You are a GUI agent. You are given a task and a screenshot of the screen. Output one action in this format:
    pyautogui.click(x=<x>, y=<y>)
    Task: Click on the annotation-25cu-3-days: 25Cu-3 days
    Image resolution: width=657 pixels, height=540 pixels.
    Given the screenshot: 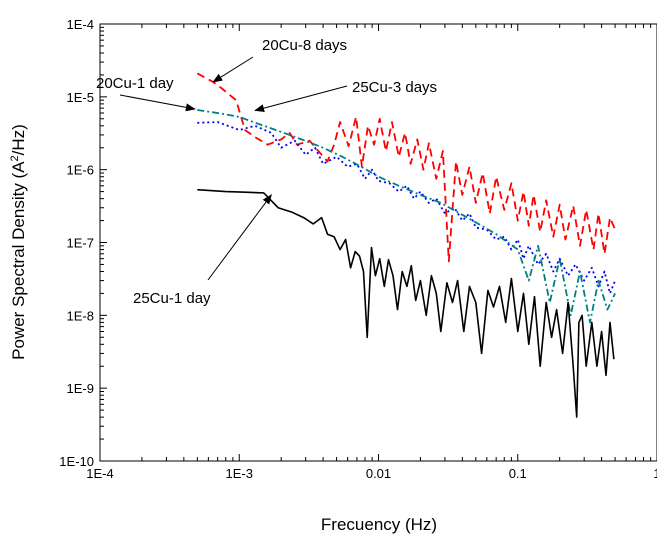 What is the action you would take?
    pyautogui.click(x=394, y=87)
    